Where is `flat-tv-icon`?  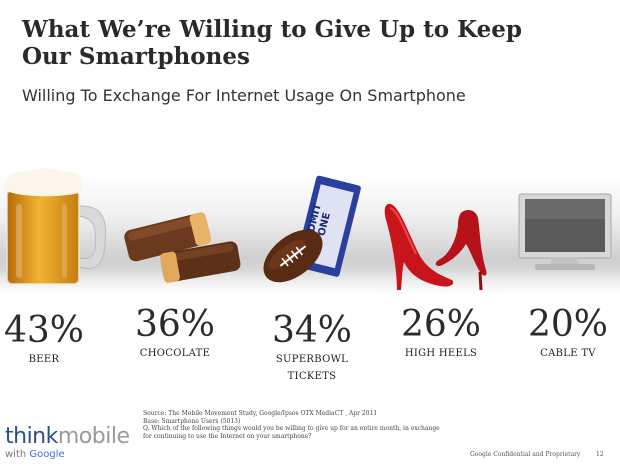 flat-tv-icon is located at coordinates (565, 231).